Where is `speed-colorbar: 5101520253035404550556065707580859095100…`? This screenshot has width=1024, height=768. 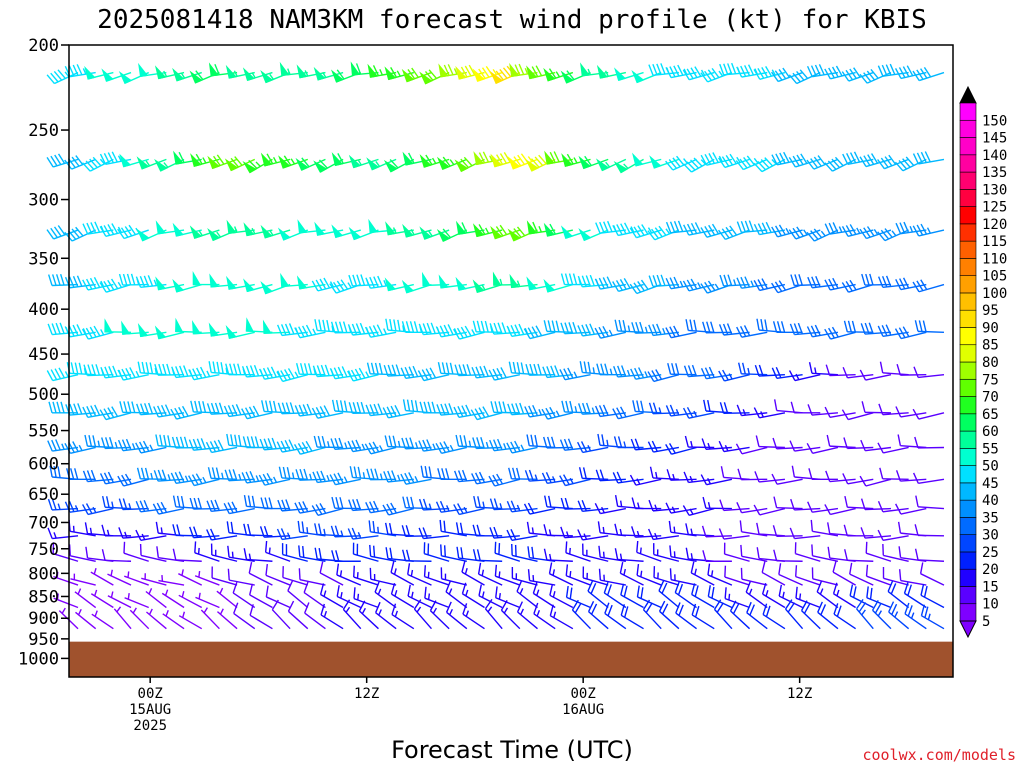 speed-colorbar: 5101520253035404550556065707580859095100… is located at coordinates (983, 362).